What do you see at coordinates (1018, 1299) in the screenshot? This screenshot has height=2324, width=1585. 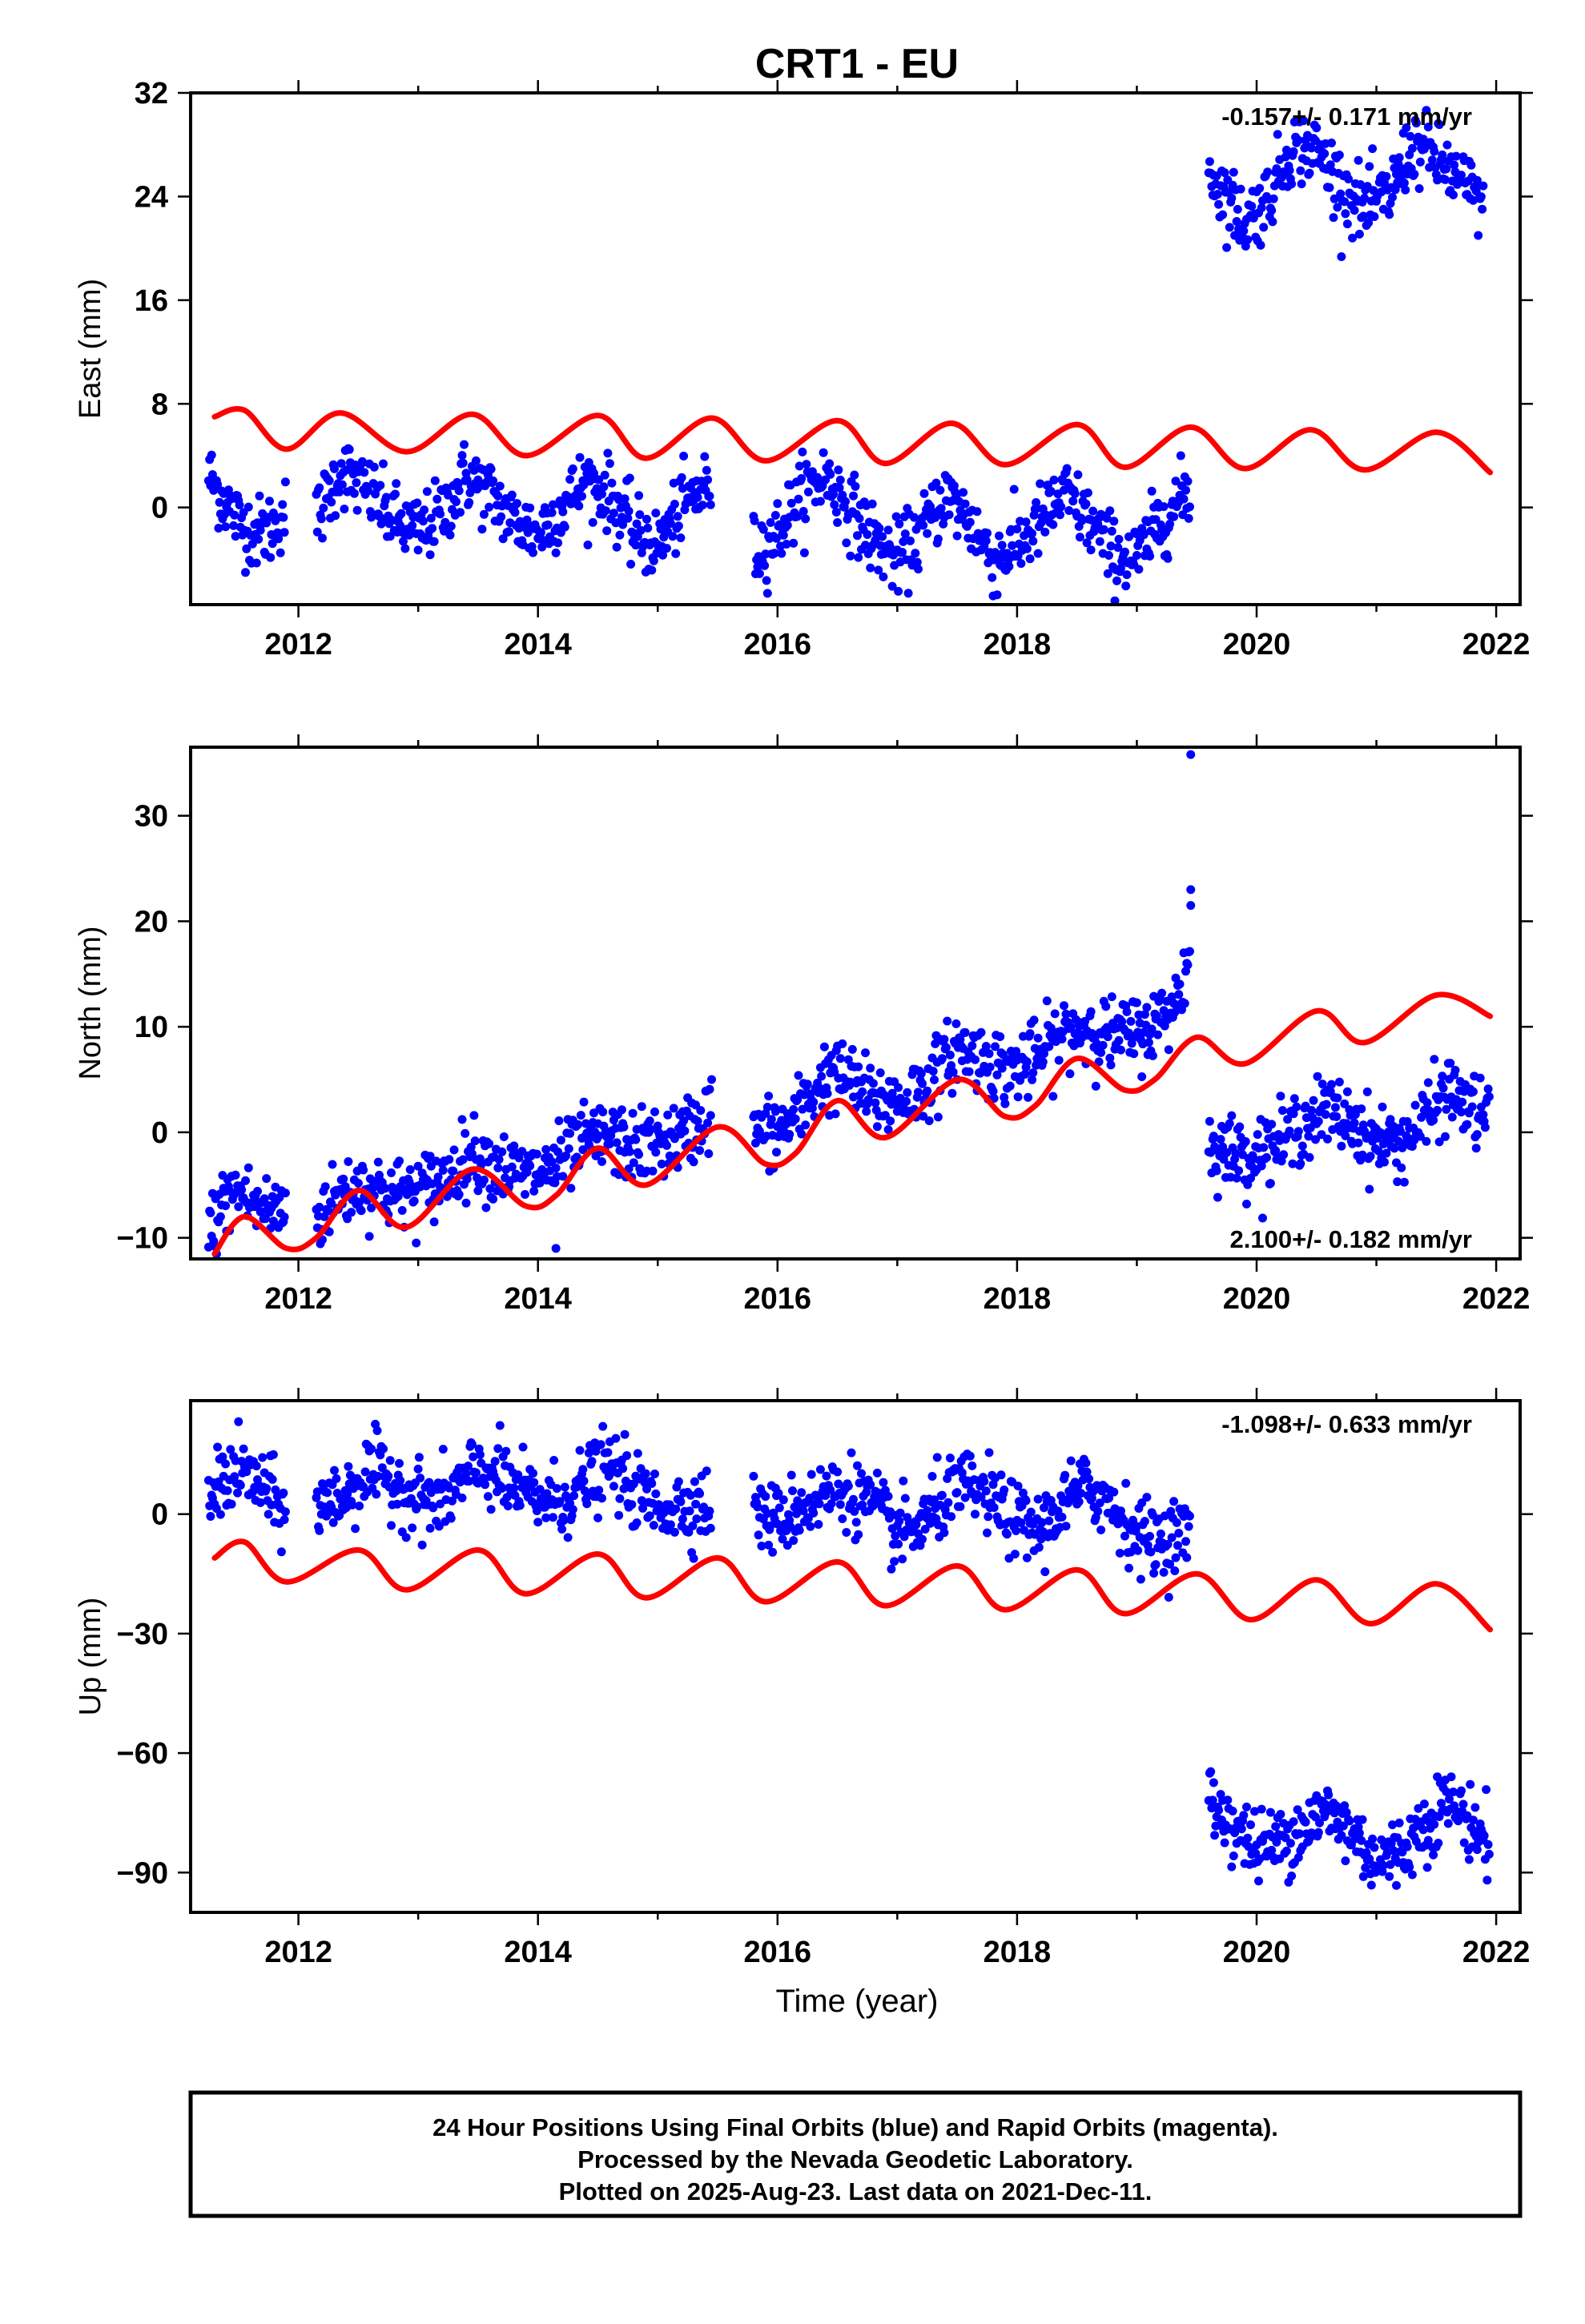 I see `north-x-tick-label: 2018` at bounding box center [1018, 1299].